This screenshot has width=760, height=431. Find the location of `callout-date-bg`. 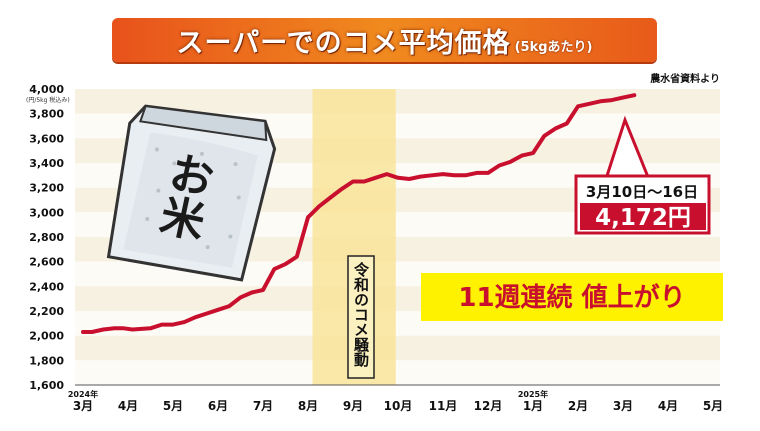

callout-date-bg is located at coordinates (642, 191).